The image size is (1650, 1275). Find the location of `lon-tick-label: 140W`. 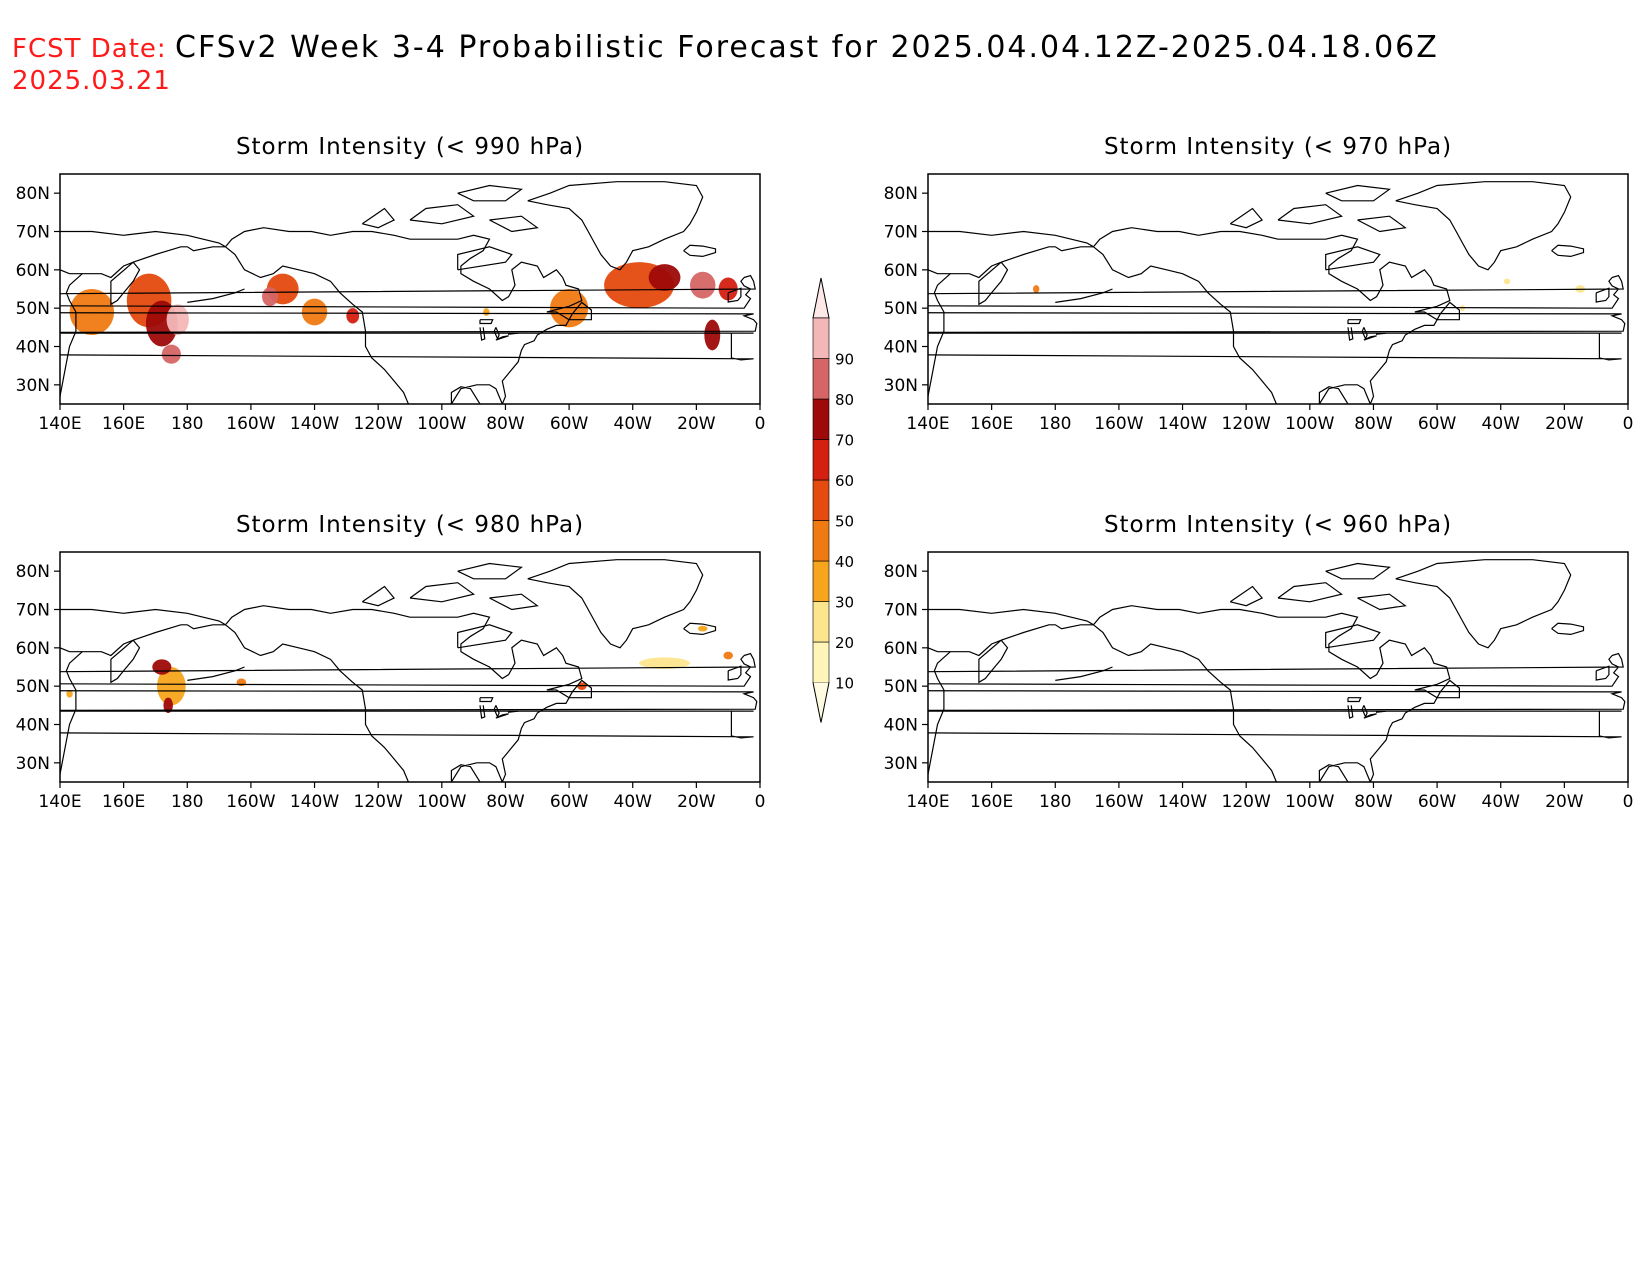

lon-tick-label: 140W is located at coordinates (314, 802).